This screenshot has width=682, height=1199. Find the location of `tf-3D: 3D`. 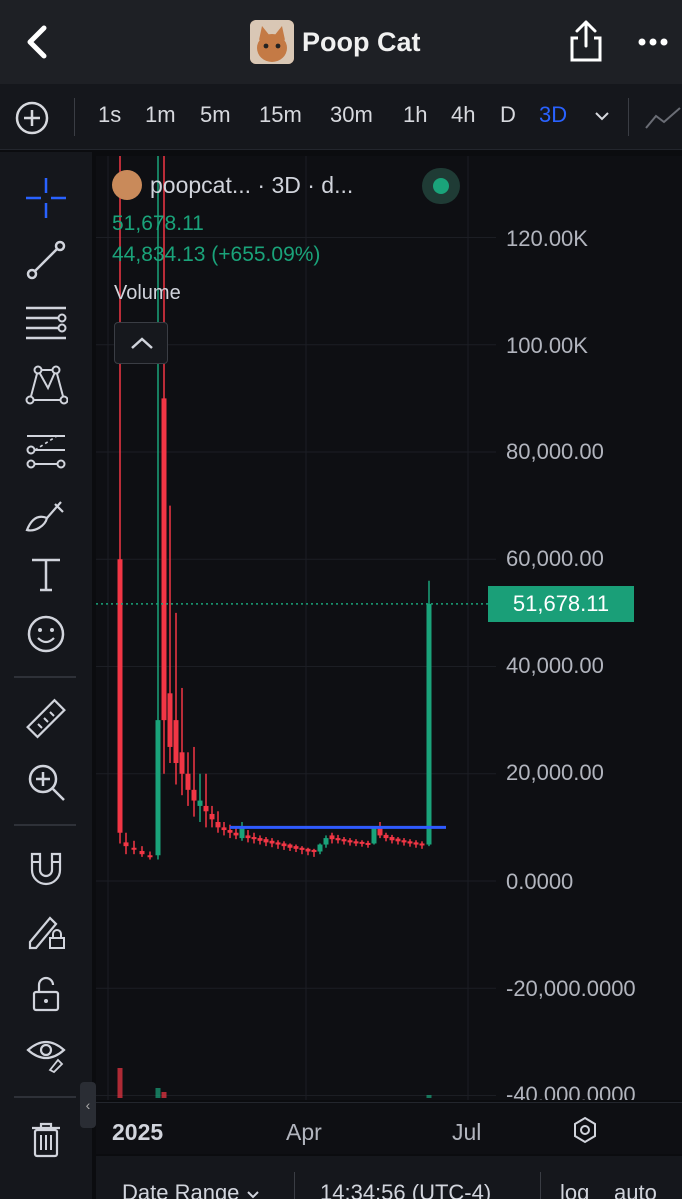

tf-3D: 3D is located at coordinates (553, 114).